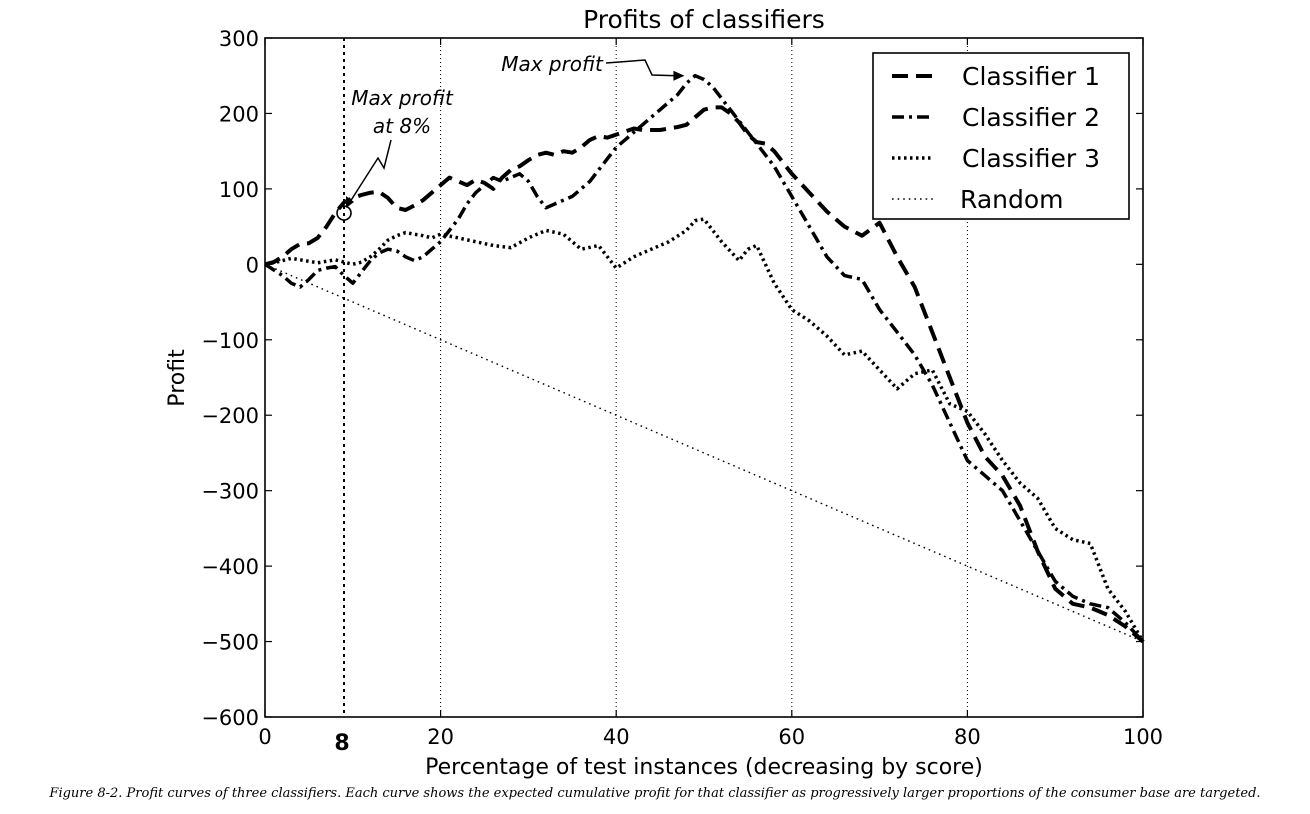 This screenshot has width=1310, height=814. What do you see at coordinates (1031, 117) in the screenshot?
I see `legend-label: Classifier 2` at bounding box center [1031, 117].